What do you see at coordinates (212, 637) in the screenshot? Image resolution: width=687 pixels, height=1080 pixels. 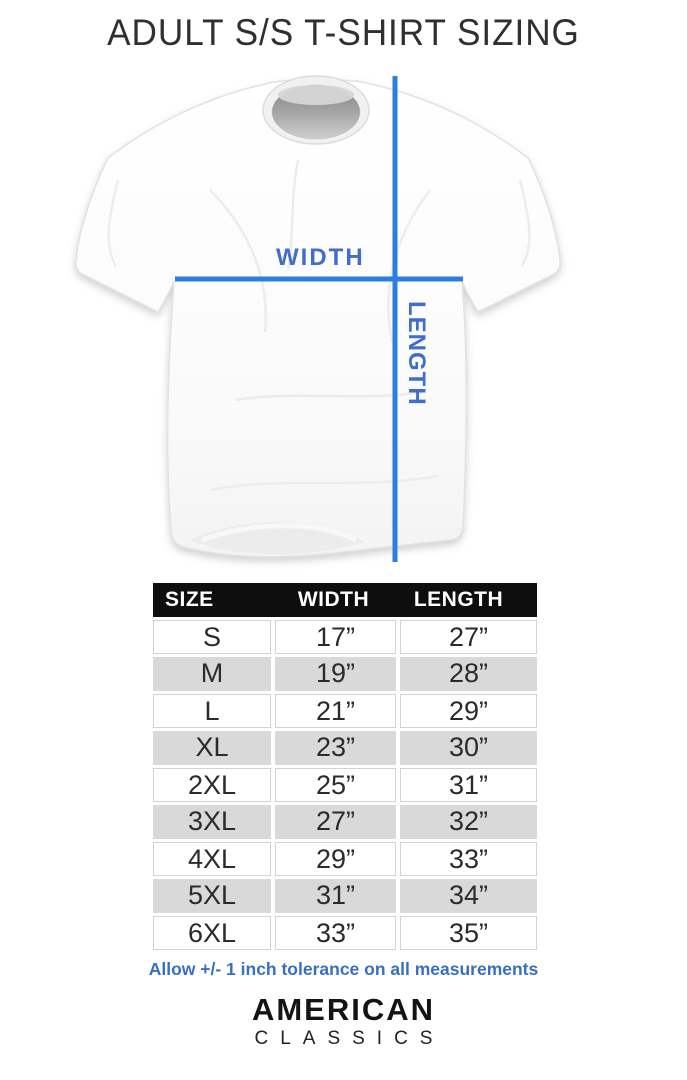 I see `size-cell: S` at bounding box center [212, 637].